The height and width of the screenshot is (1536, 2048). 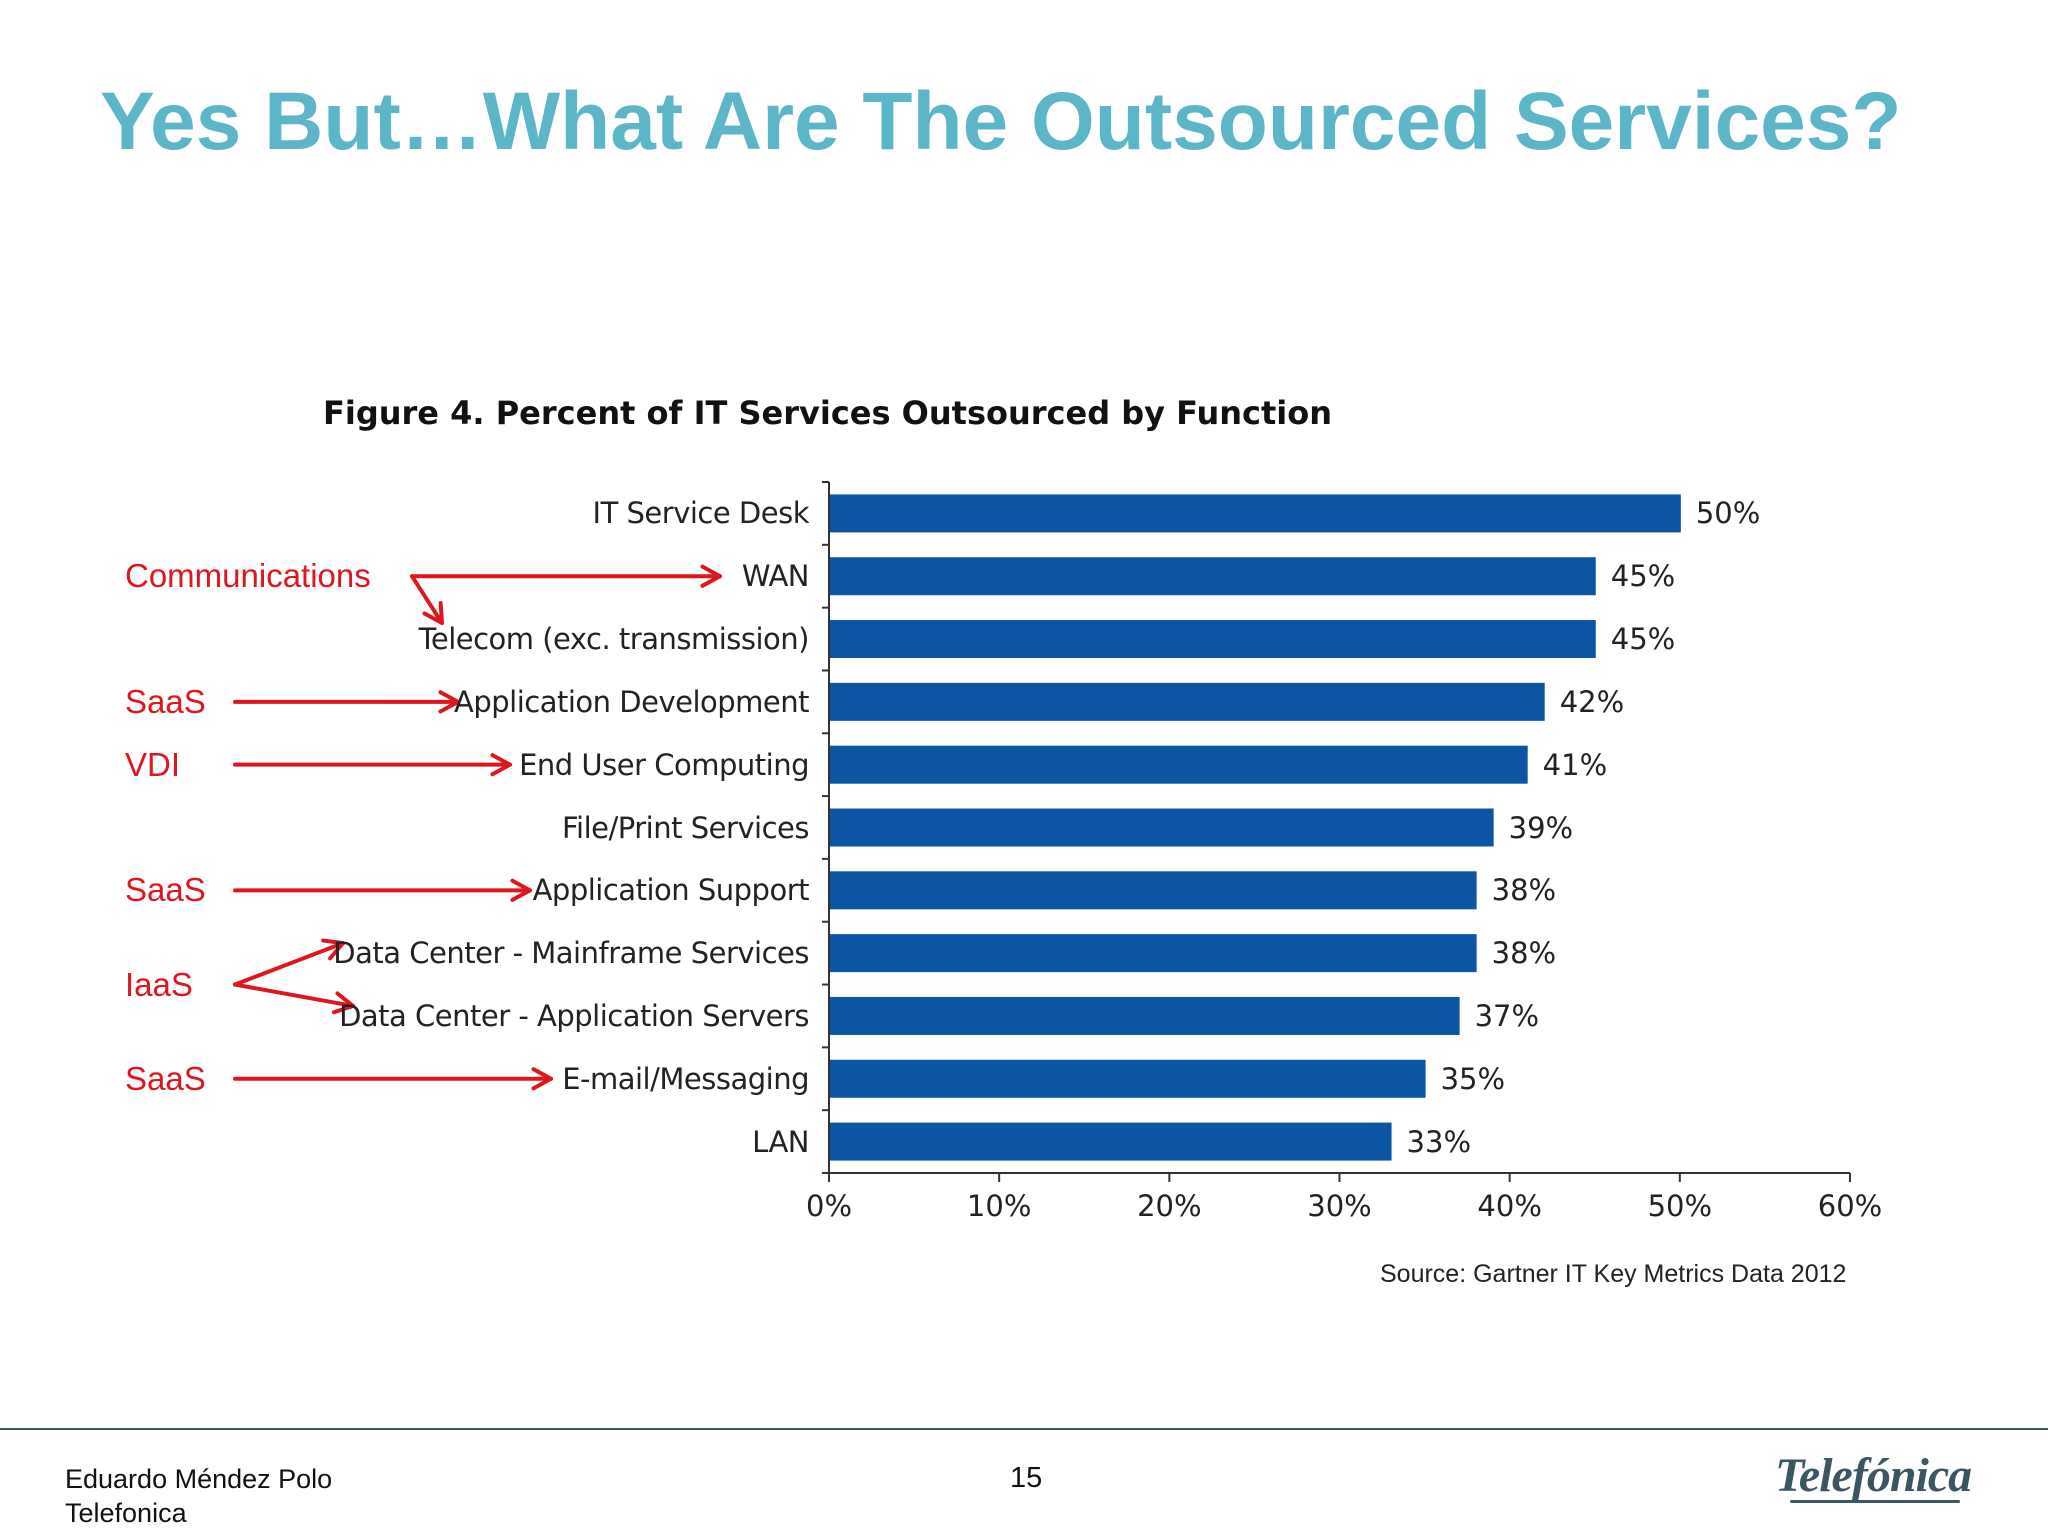 What do you see at coordinates (126, 1513) in the screenshot?
I see `author-organization: Telefonica` at bounding box center [126, 1513].